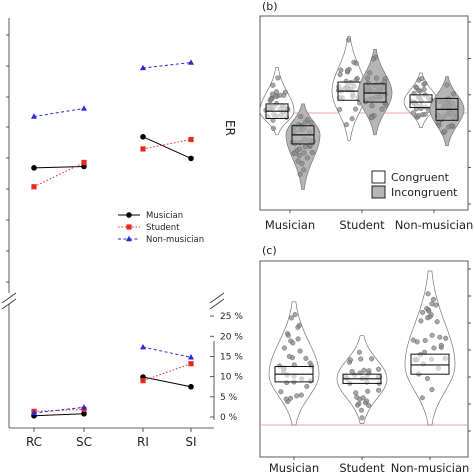 The height and width of the screenshot is (474, 474). I want to click on violin, so click(430, 348).